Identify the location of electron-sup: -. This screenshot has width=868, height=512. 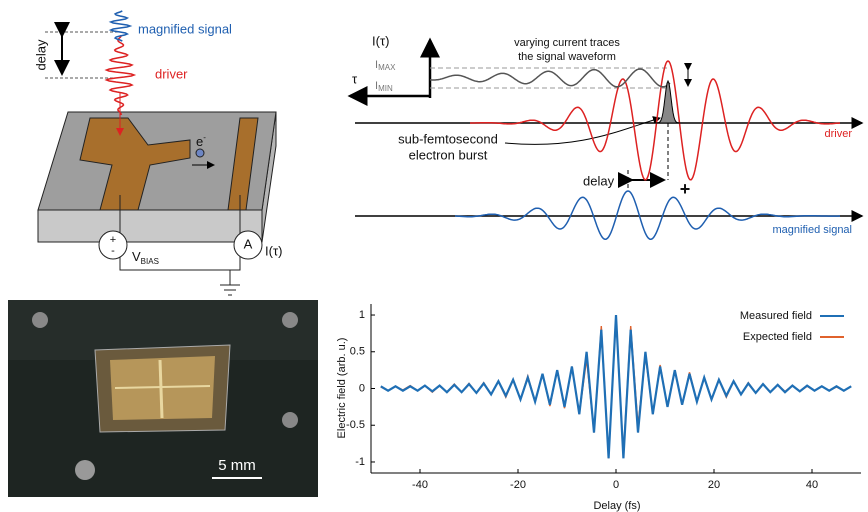
(204, 137).